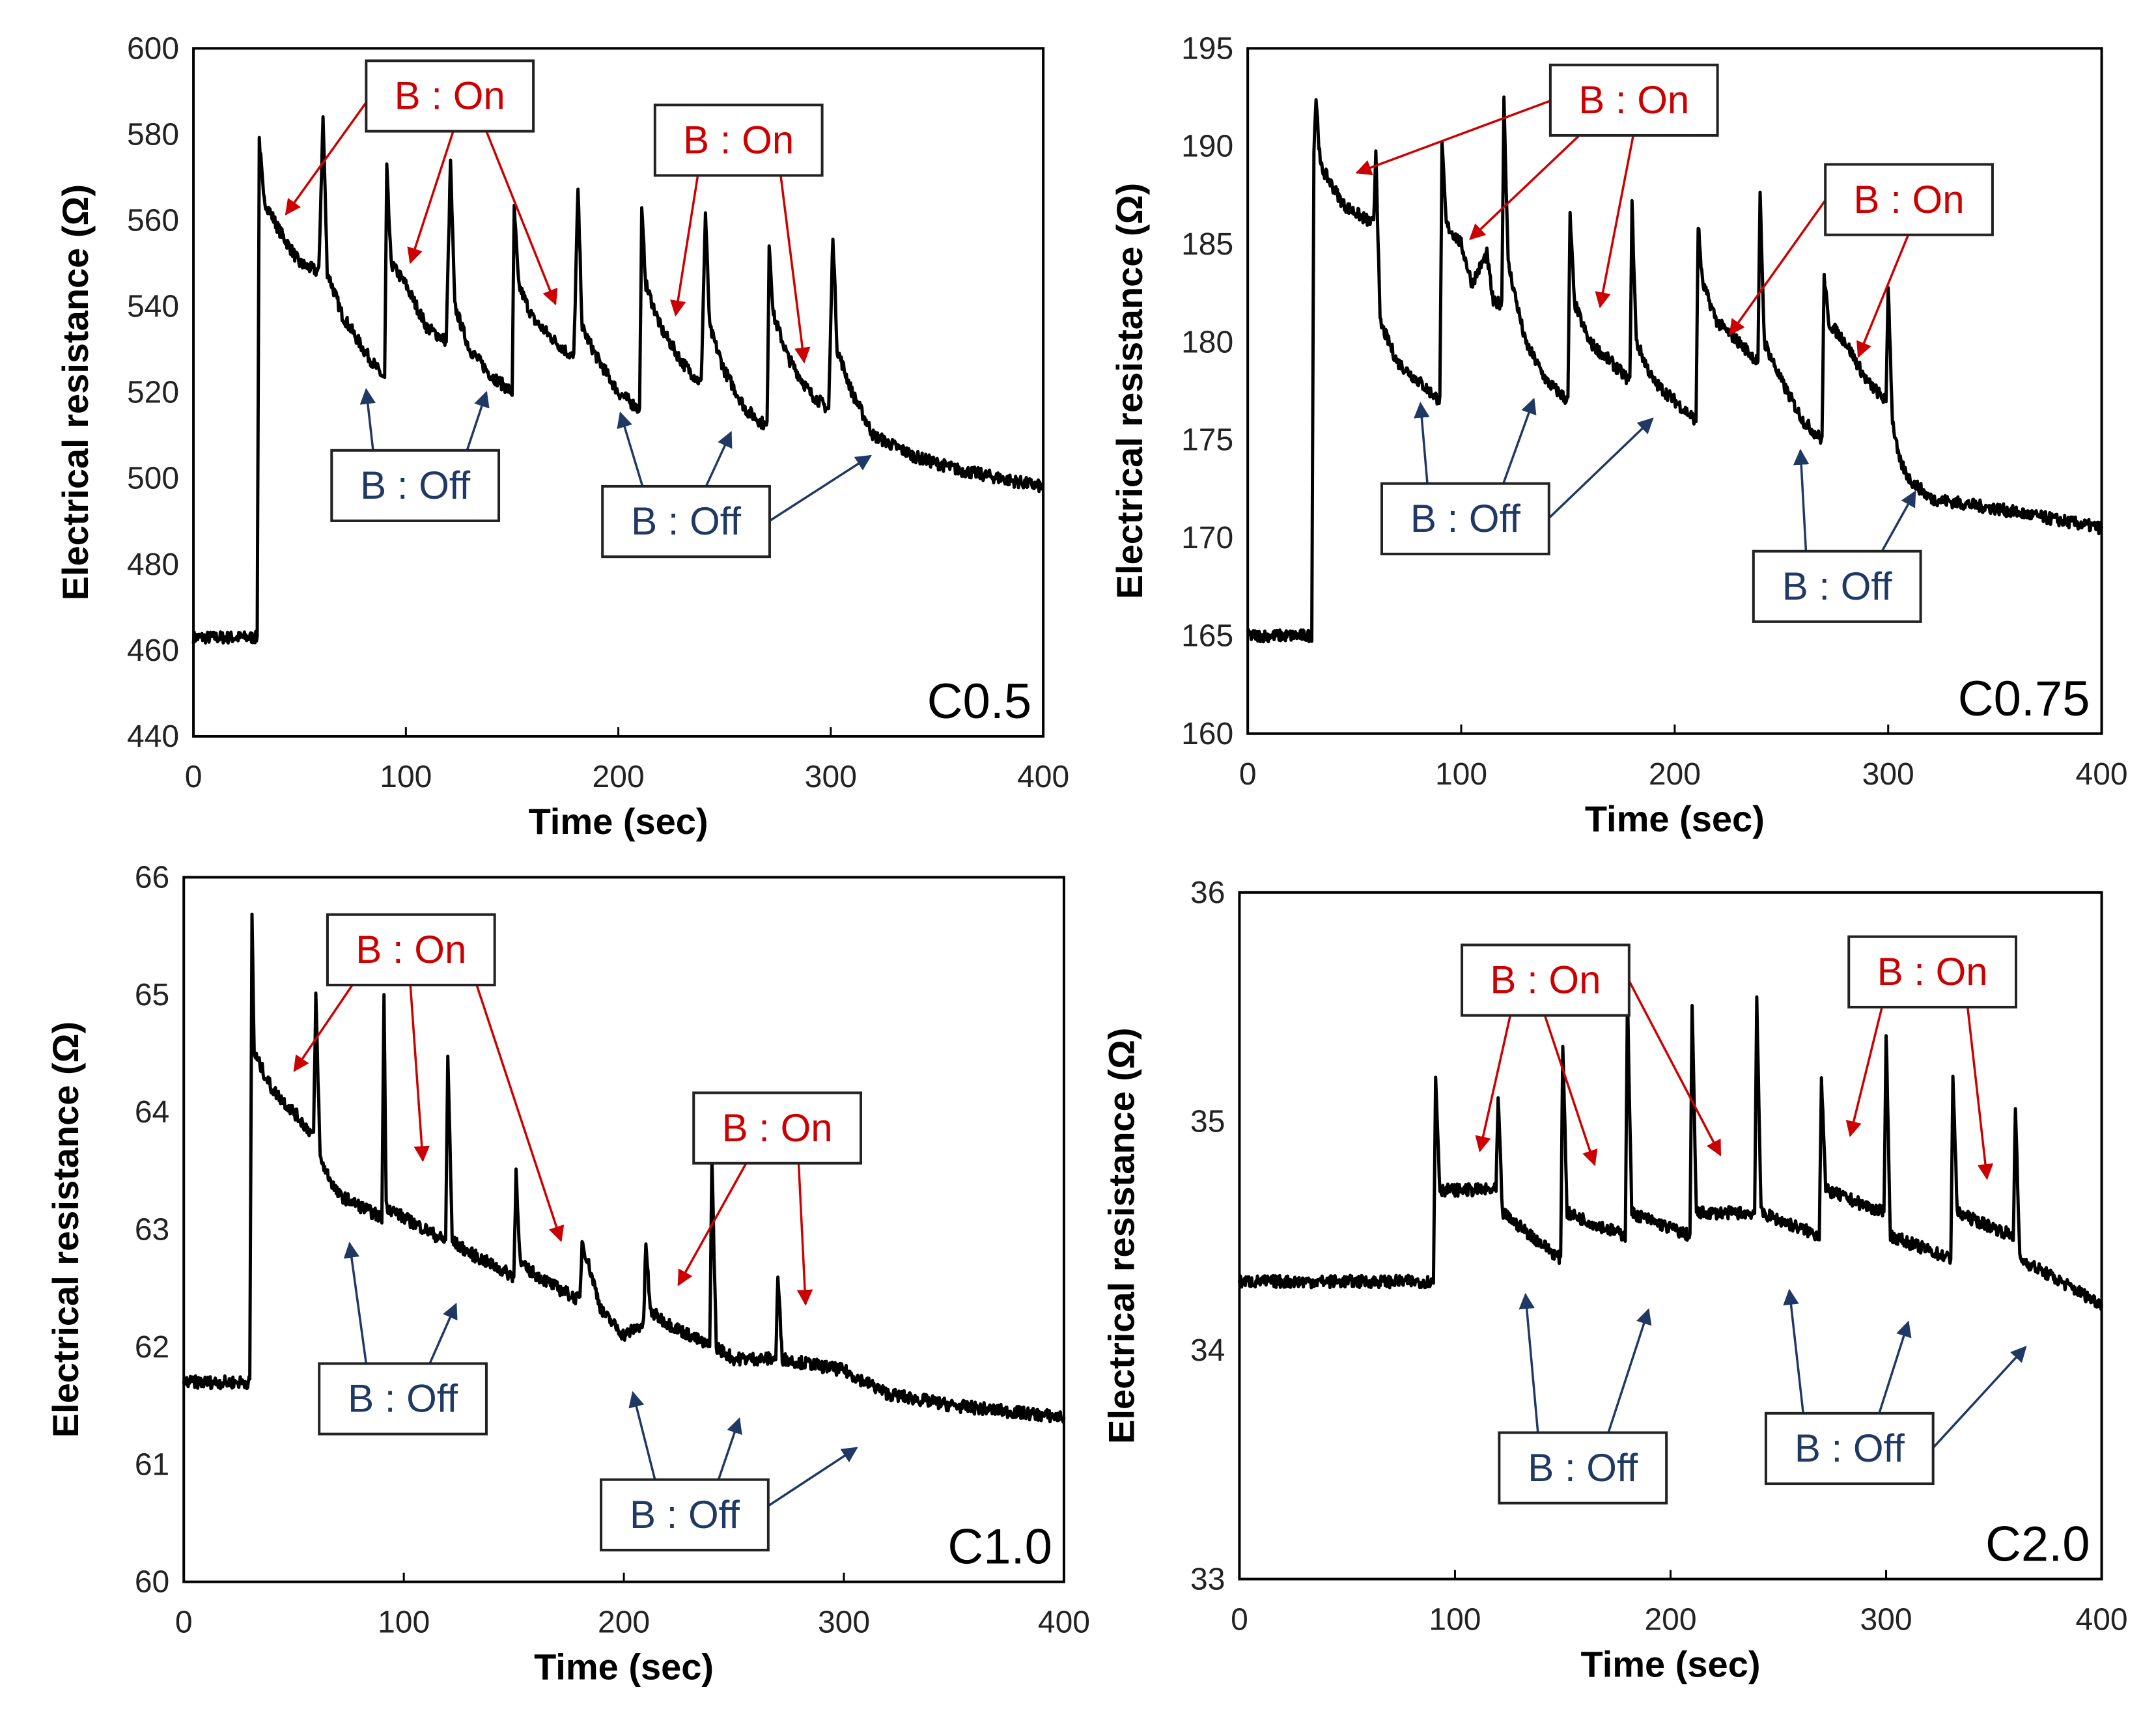 The image size is (2156, 1709). What do you see at coordinates (1207, 244) in the screenshot?
I see `y-tick-label: 185` at bounding box center [1207, 244].